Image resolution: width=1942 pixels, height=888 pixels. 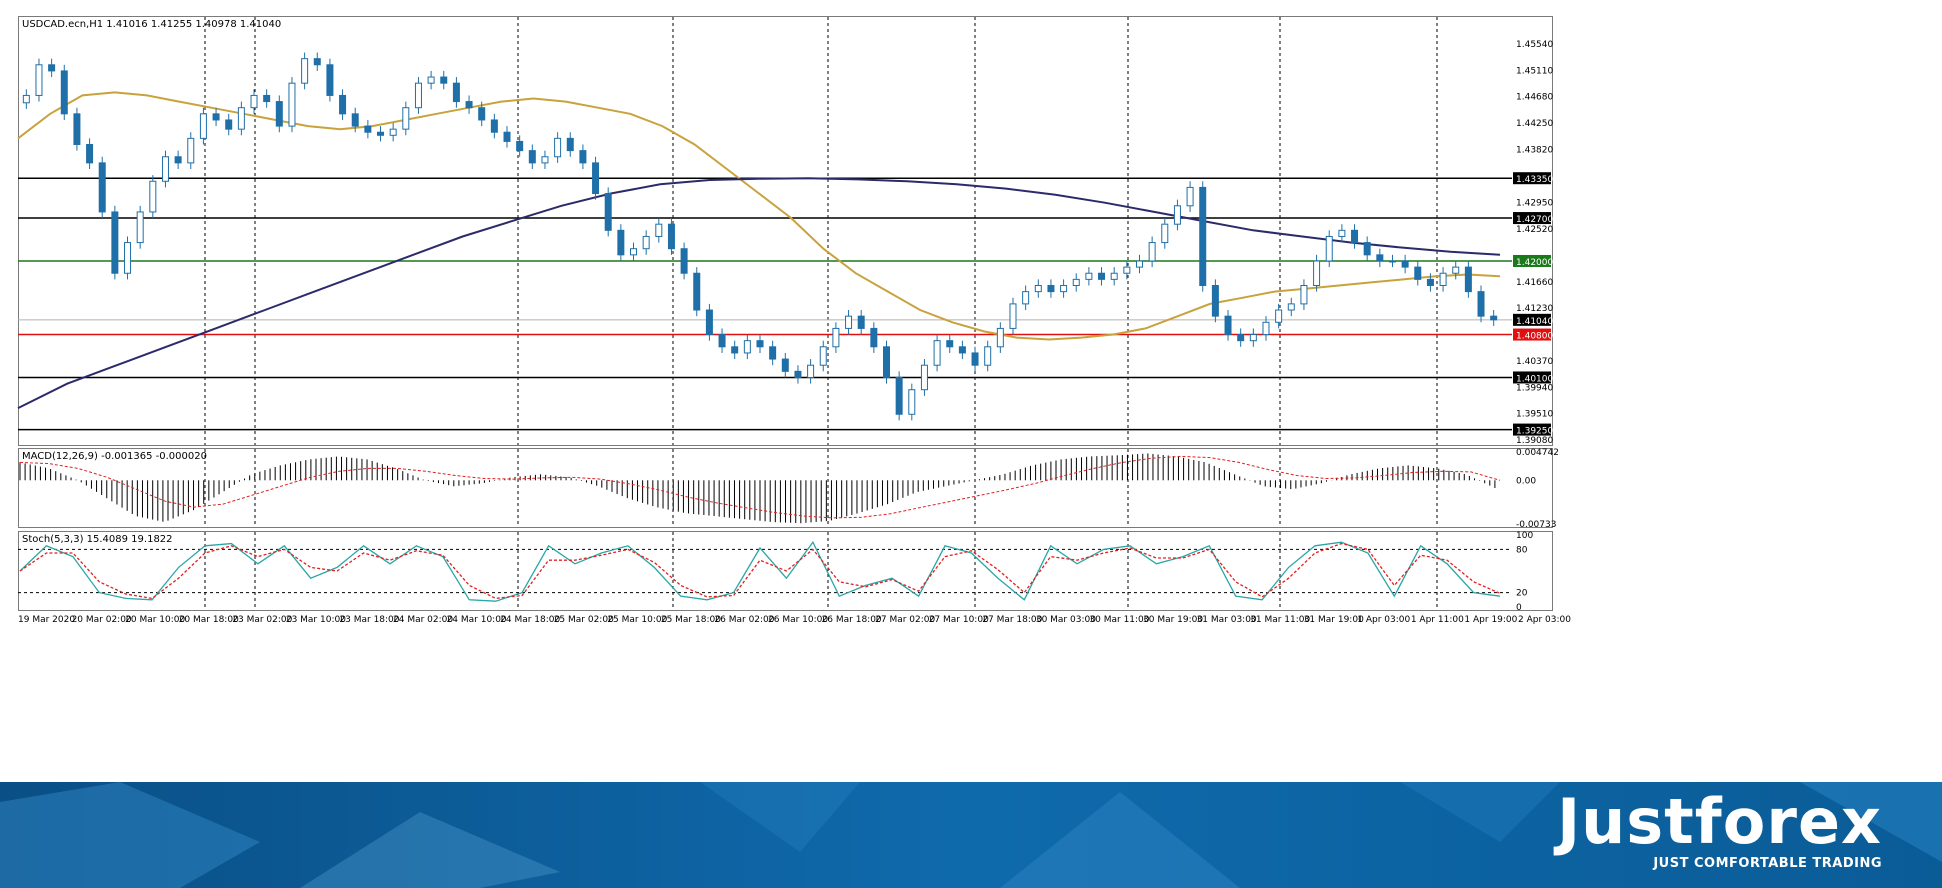 I want to click on time-axis-label: 2 Apr 03:00, so click(x=1544, y=620).